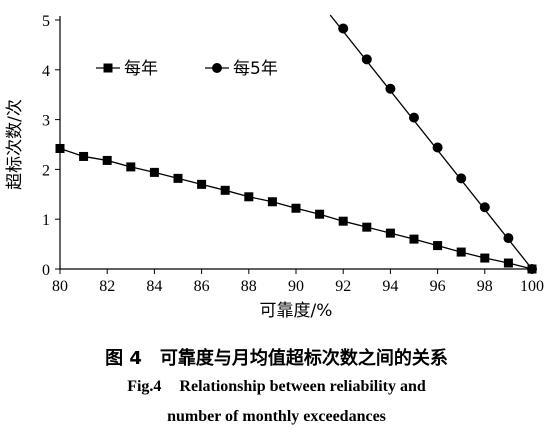 The image size is (553, 448). Describe the element at coordinates (202, 286) in the screenshot. I see `x-tick-label: 86` at that location.